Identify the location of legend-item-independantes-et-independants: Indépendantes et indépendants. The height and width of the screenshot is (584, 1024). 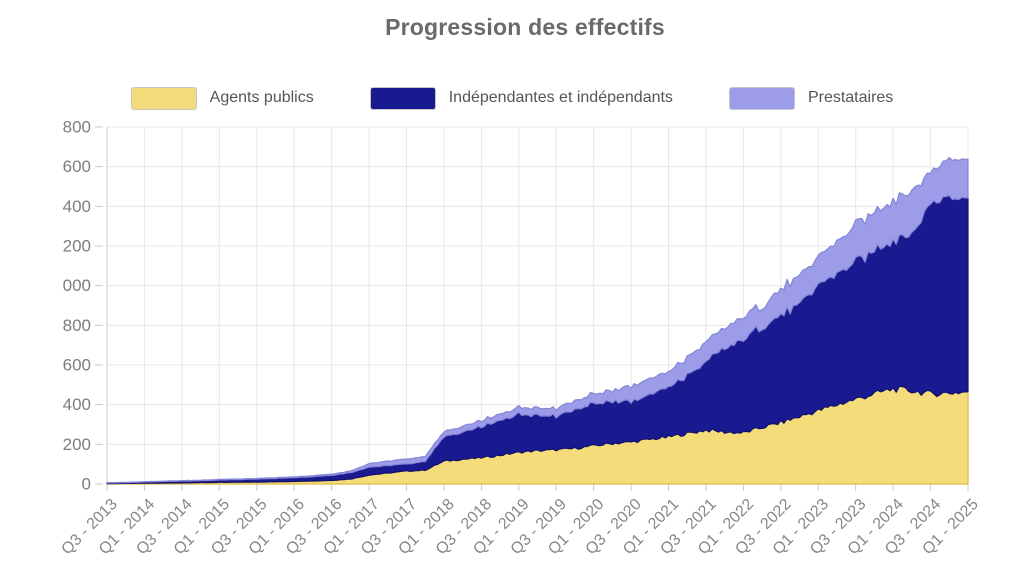
(521, 98).